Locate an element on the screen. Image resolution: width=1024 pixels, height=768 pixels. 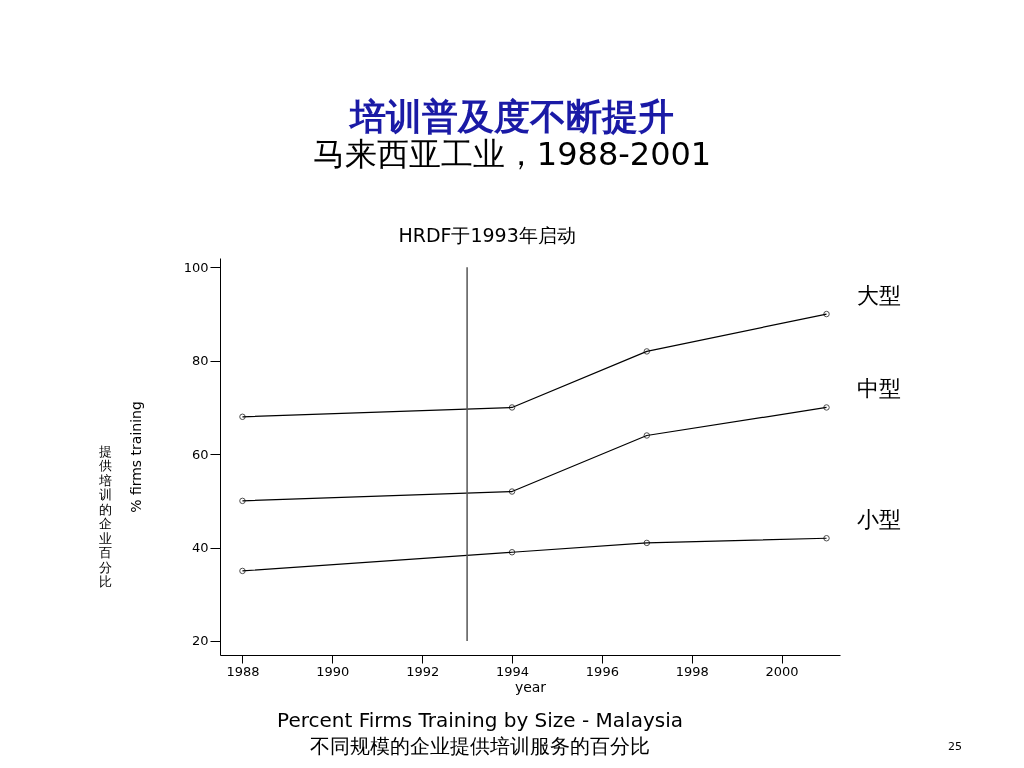
x-tick-label: 2000 is located at coordinates (782, 671).